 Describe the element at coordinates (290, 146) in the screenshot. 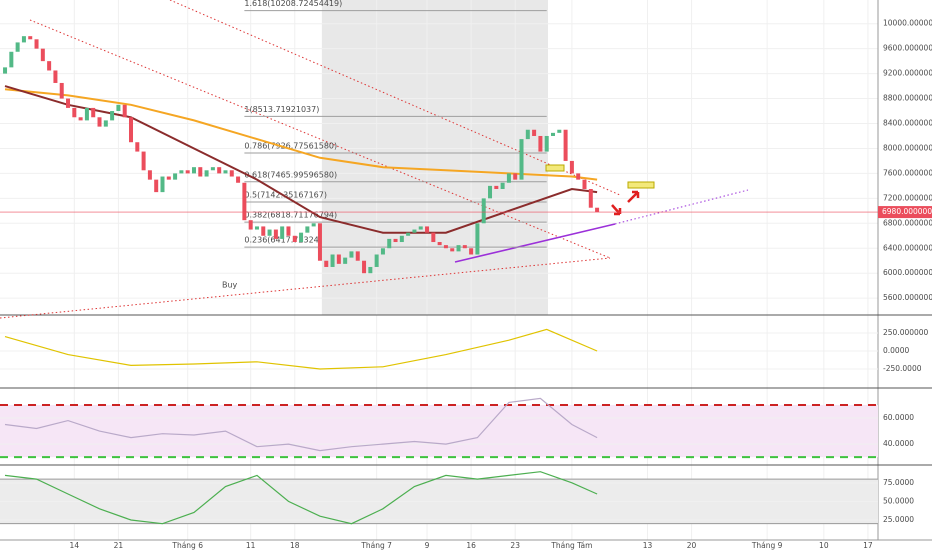

I see `fib-label: 0.786(7926.77561580)` at that location.